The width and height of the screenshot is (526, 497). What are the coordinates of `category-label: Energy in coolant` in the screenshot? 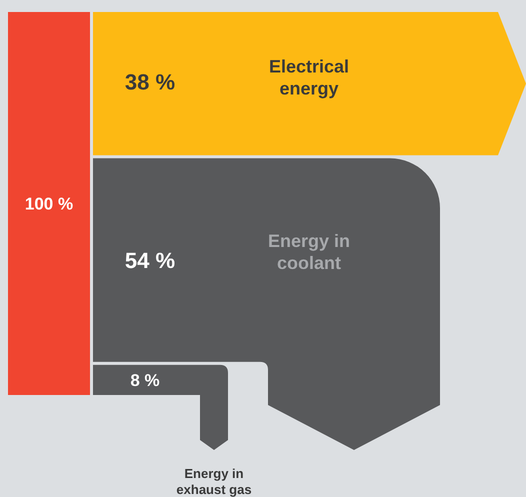 It's located at (309, 252).